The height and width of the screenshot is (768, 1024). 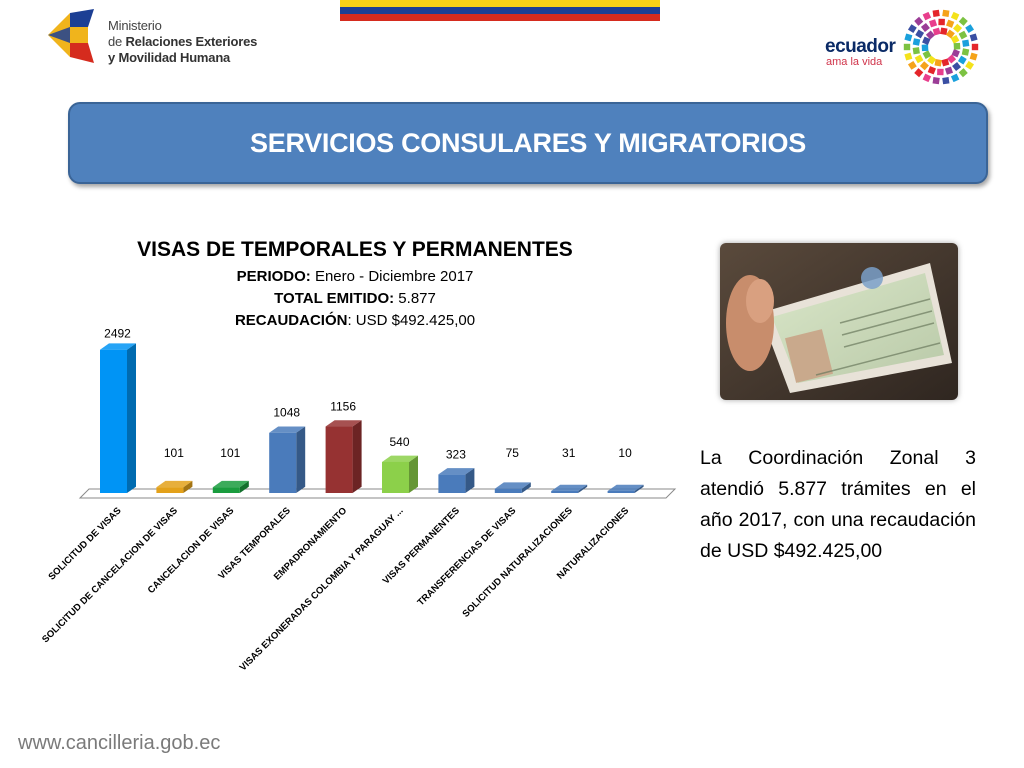 I want to click on period-label: PERIODO:, so click(x=273, y=276).